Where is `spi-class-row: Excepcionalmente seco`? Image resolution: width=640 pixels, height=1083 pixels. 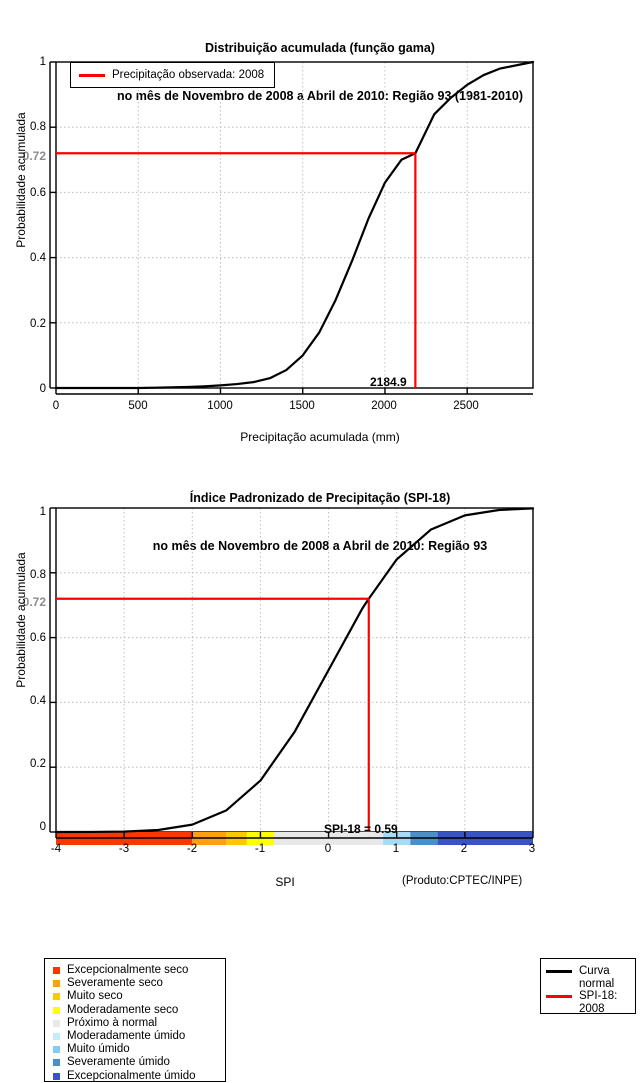 spi-class-row: Excepcionalmente seco is located at coordinates (139, 970).